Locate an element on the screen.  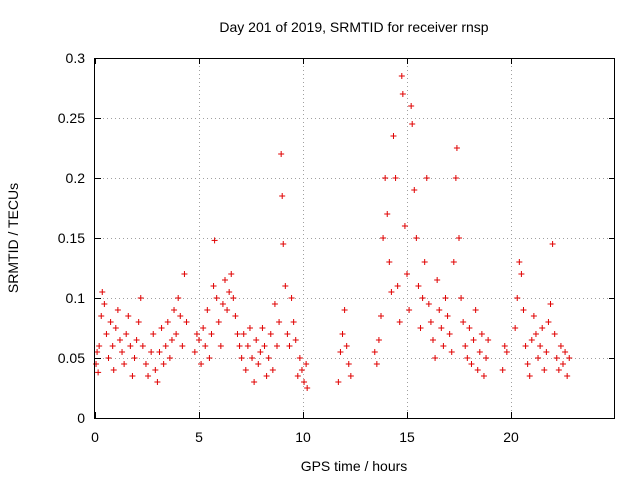
y-tick-label: 0.1 is located at coordinates (76, 298).